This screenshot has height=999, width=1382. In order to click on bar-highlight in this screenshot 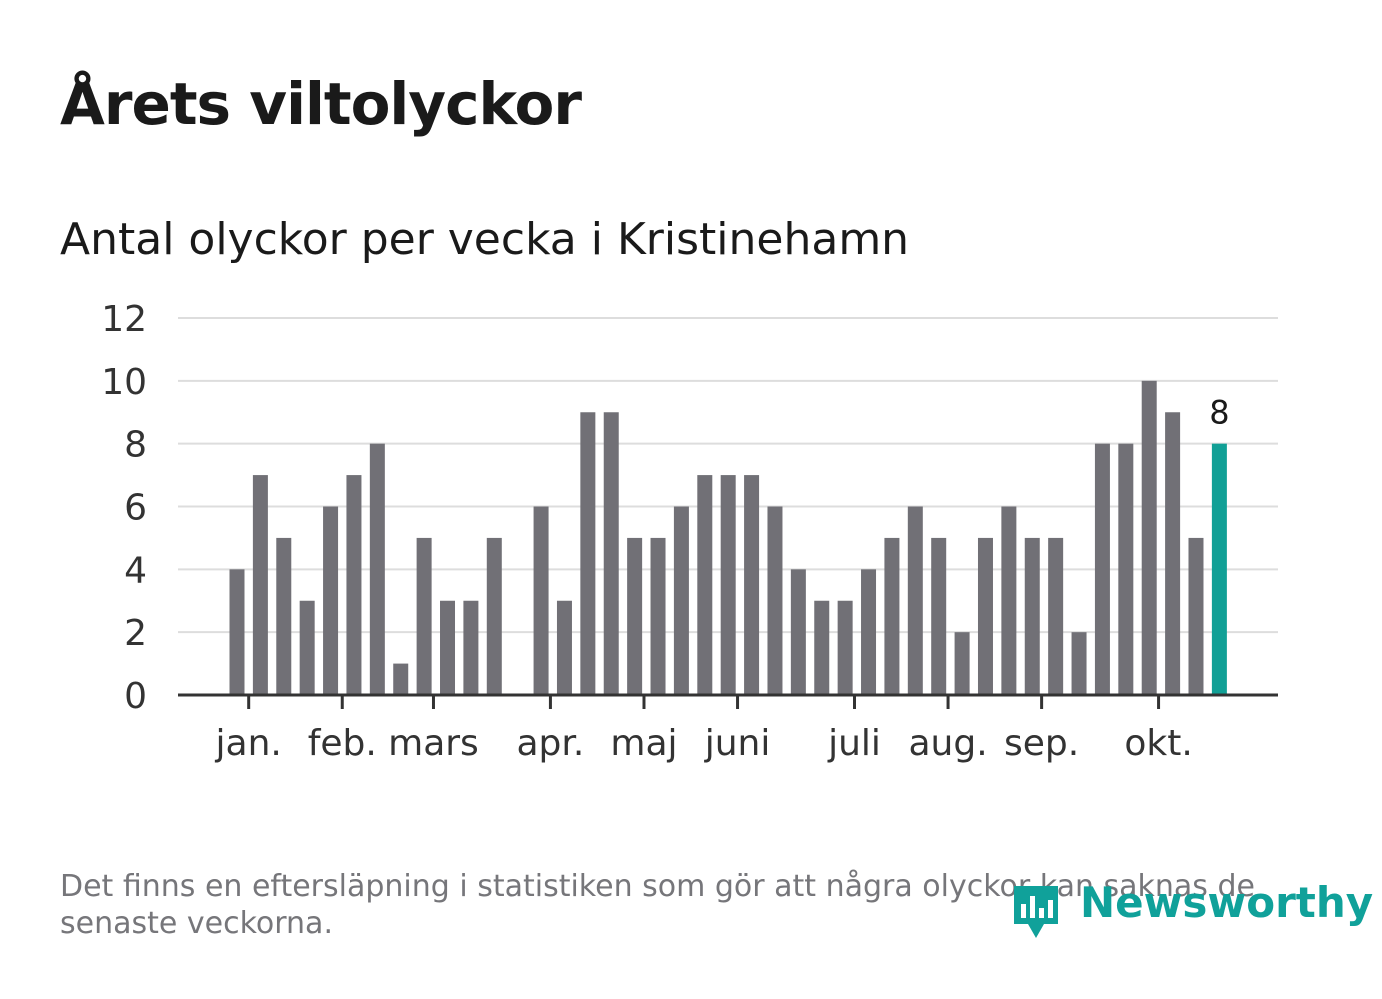, I will do `click(1219, 569)`.